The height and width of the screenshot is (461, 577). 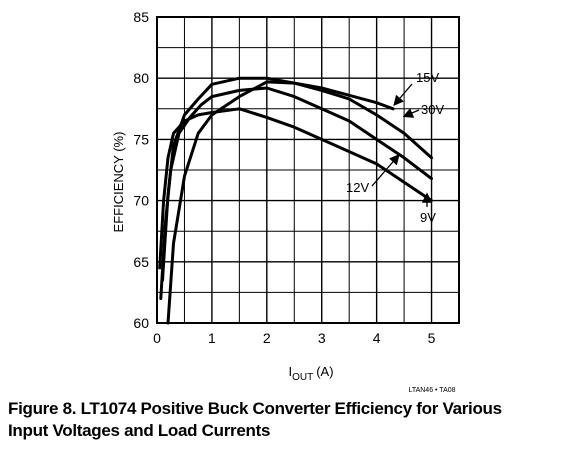 I want to click on x-axis-label-sub: OUT, so click(x=302, y=377).